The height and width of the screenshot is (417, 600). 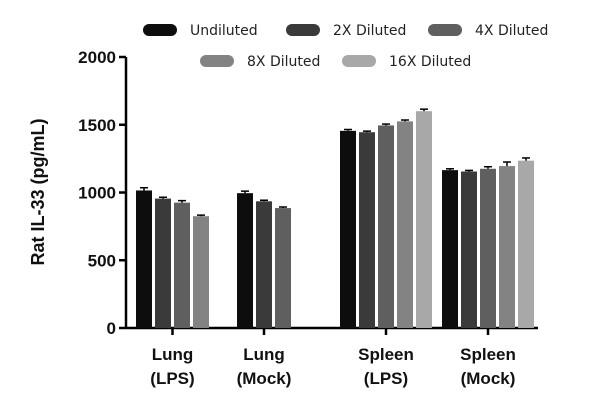 What do you see at coordinates (97, 57) in the screenshot?
I see `y-tick-label: 2000` at bounding box center [97, 57].